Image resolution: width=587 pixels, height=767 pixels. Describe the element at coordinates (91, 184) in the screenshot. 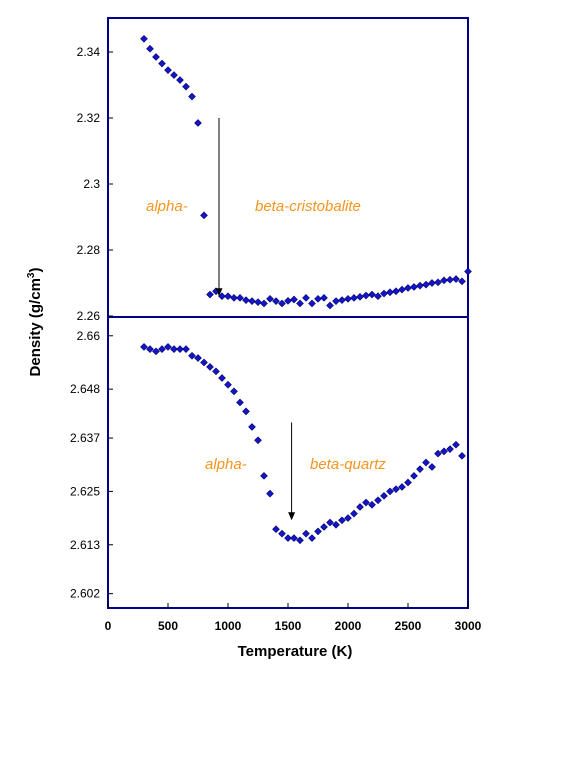

I see `top-y-tick-label: 2.3` at that location.